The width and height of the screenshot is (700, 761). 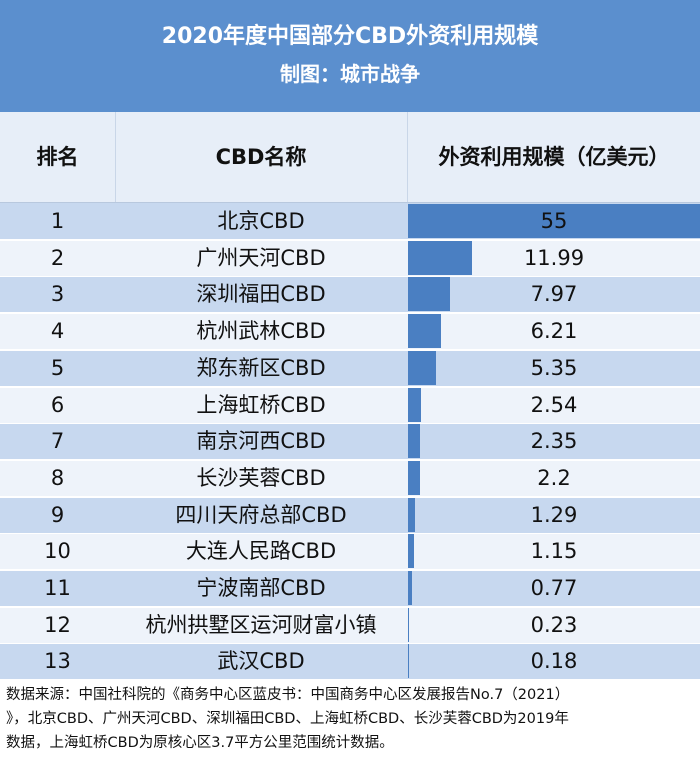 I want to click on rank-cell: 13, so click(x=57, y=661).